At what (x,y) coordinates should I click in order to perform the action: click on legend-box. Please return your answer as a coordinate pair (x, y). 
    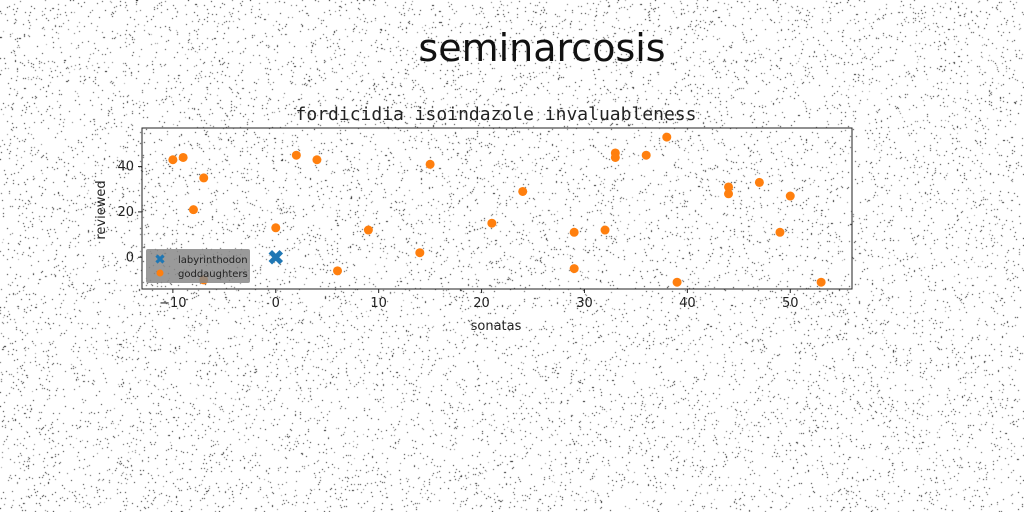
    Looking at the image, I should click on (198, 266).